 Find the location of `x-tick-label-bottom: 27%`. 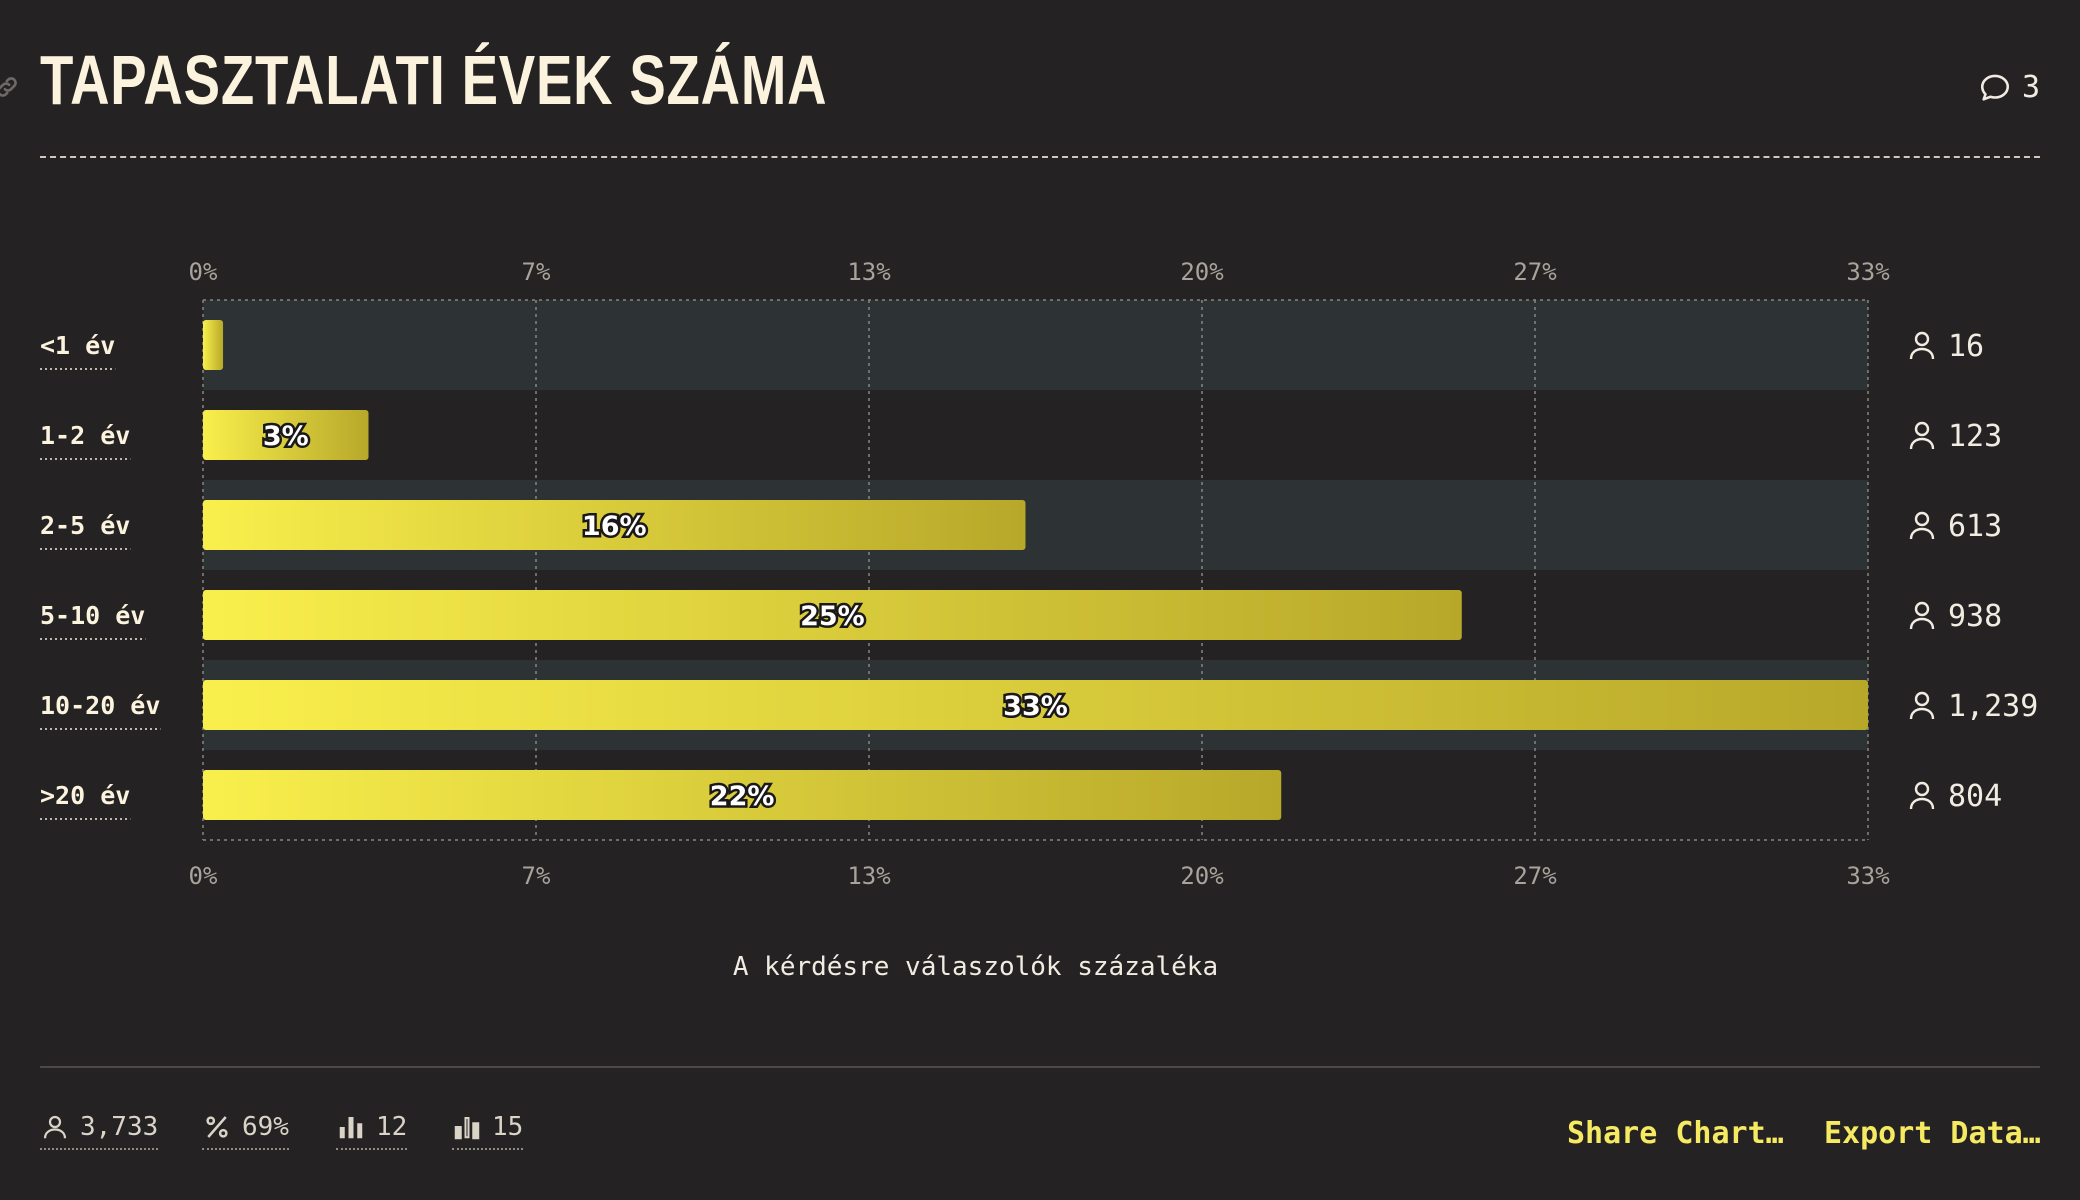

x-tick-label-bottom: 27% is located at coordinates (1535, 876).